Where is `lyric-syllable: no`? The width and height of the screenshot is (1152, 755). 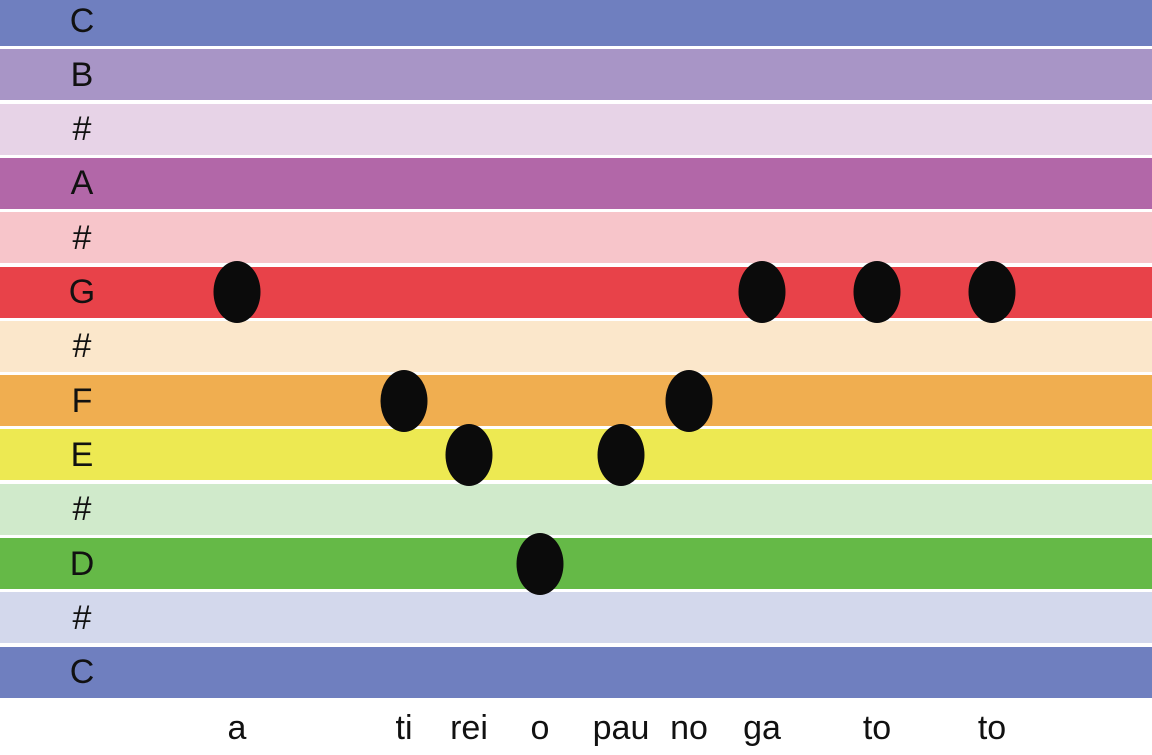
lyric-syllable: no is located at coordinates (689, 728).